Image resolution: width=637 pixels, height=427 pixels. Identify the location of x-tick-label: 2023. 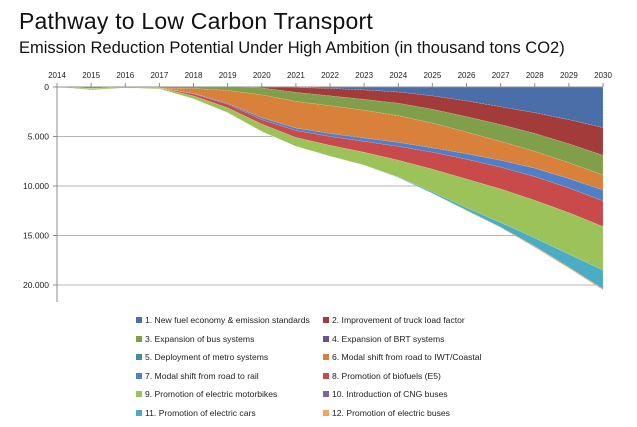
(364, 75).